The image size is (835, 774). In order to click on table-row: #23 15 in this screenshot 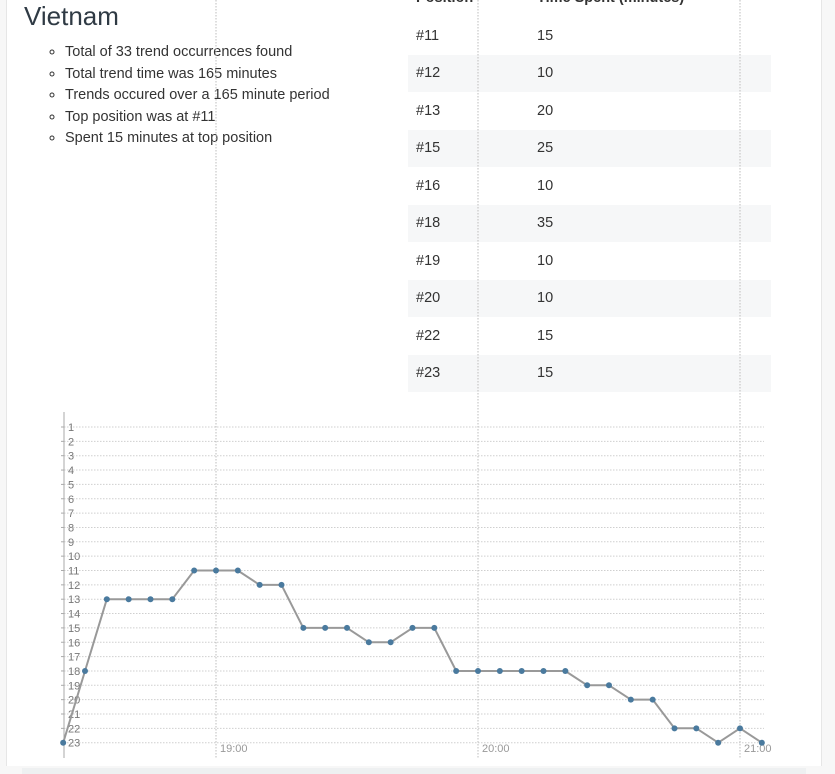, I will do `click(589, 373)`.